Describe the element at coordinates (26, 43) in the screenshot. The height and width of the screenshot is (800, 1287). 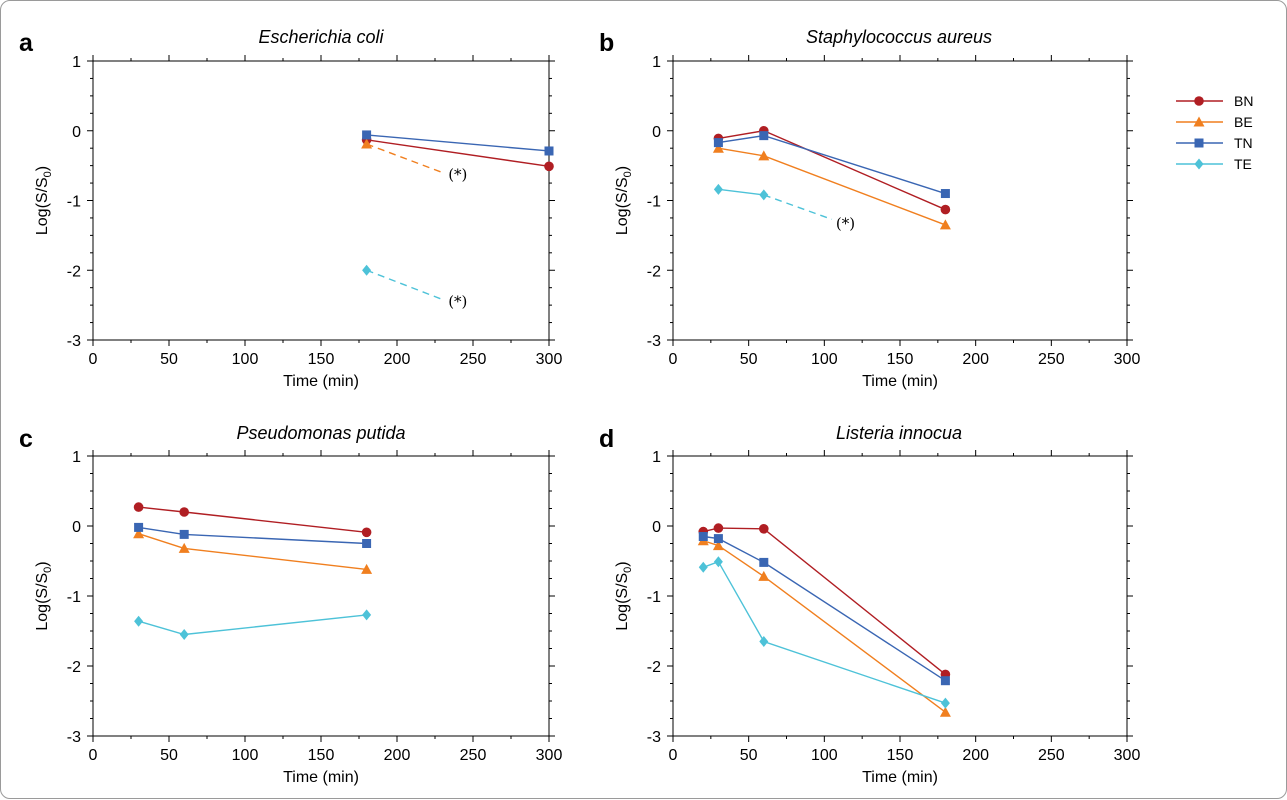
I see `panel-letter: a` at that location.